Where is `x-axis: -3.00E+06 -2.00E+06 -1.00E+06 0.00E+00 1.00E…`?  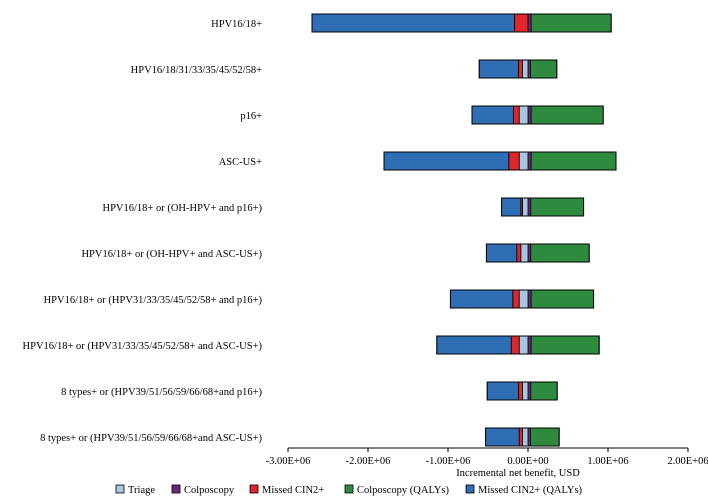 x-axis: -3.00E+06 -2.00E+06 -1.00E+06 0.00E+00 1.00E… is located at coordinates (487, 457).